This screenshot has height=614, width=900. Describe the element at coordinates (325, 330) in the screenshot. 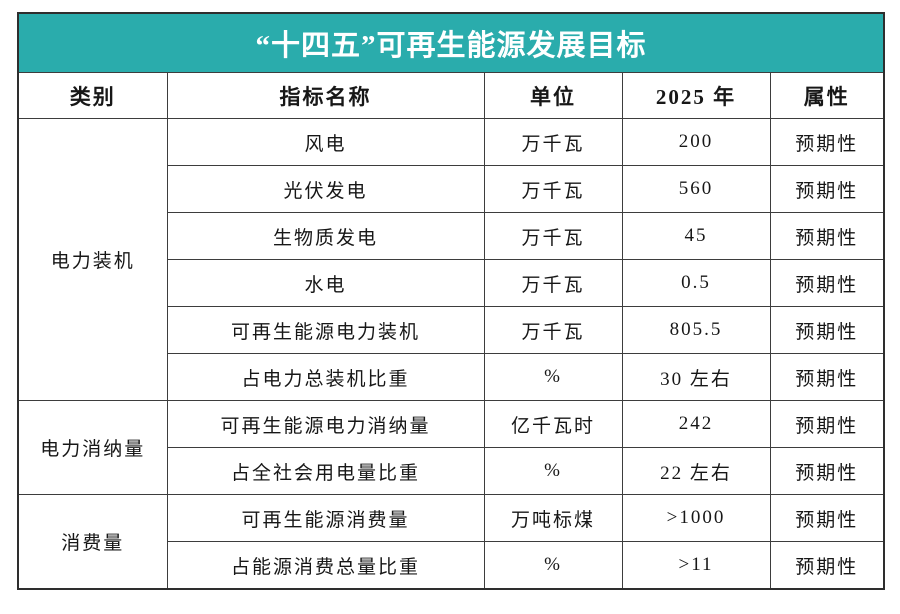

I see `indicator-cell: 可再生能源电力装机` at that location.